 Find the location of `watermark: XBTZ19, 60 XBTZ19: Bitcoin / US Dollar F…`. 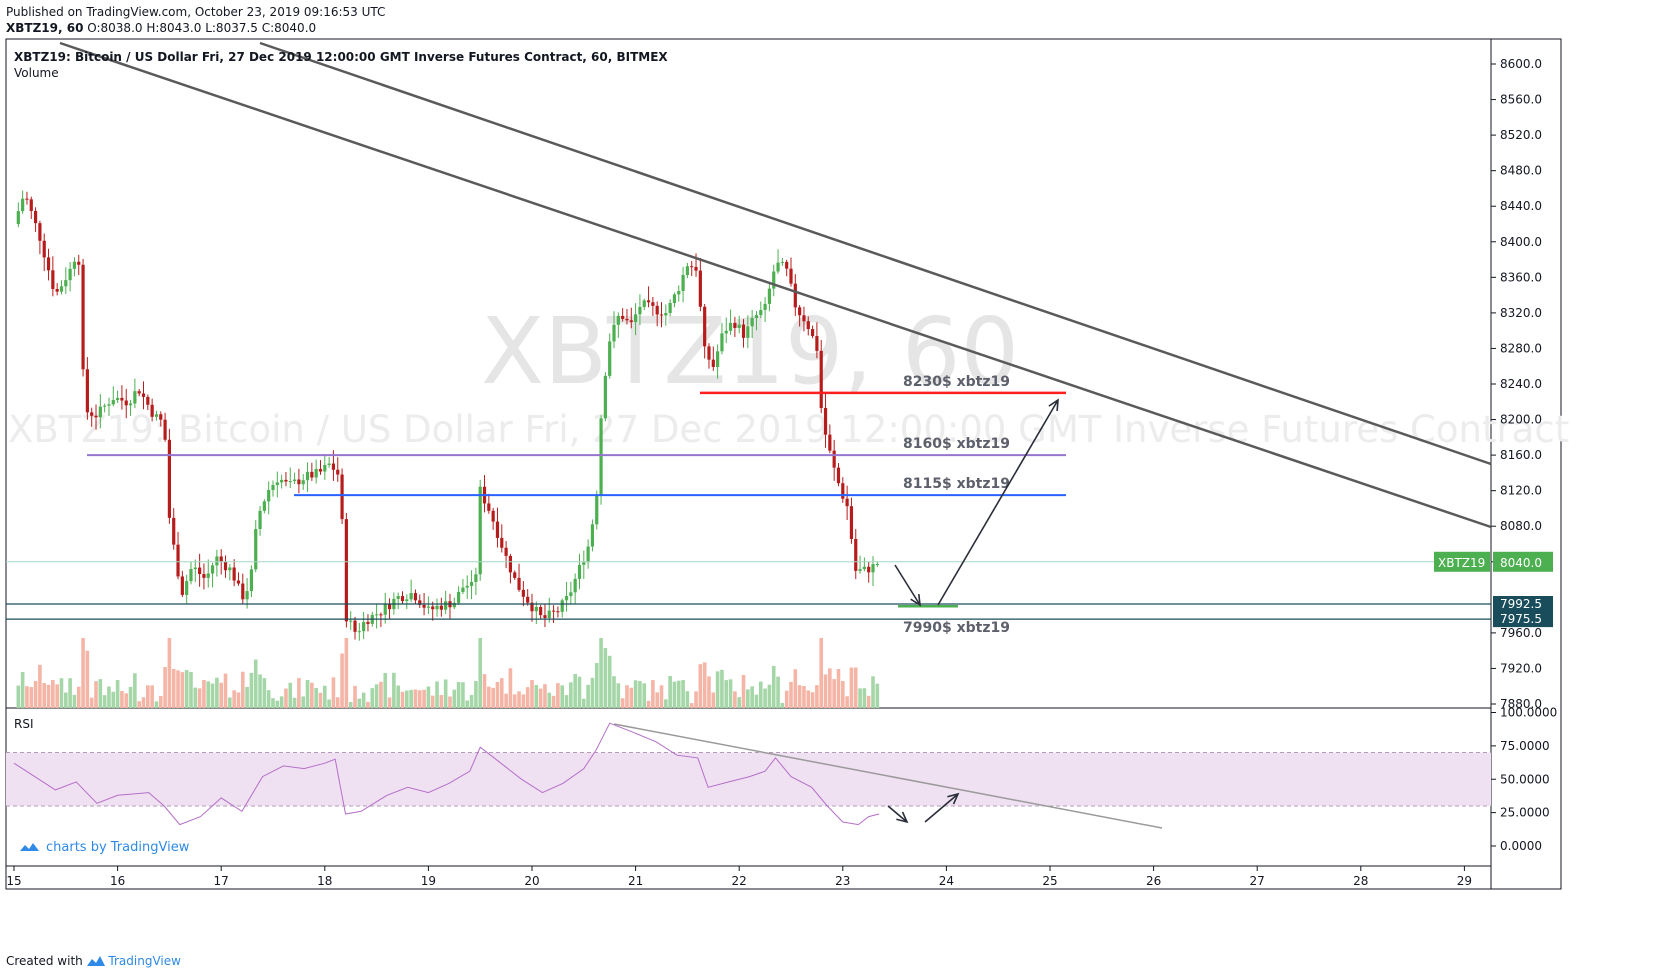

watermark: XBTZ19, 60 XBTZ19: Bitcoin / US Dollar F… is located at coordinates (788, 374).